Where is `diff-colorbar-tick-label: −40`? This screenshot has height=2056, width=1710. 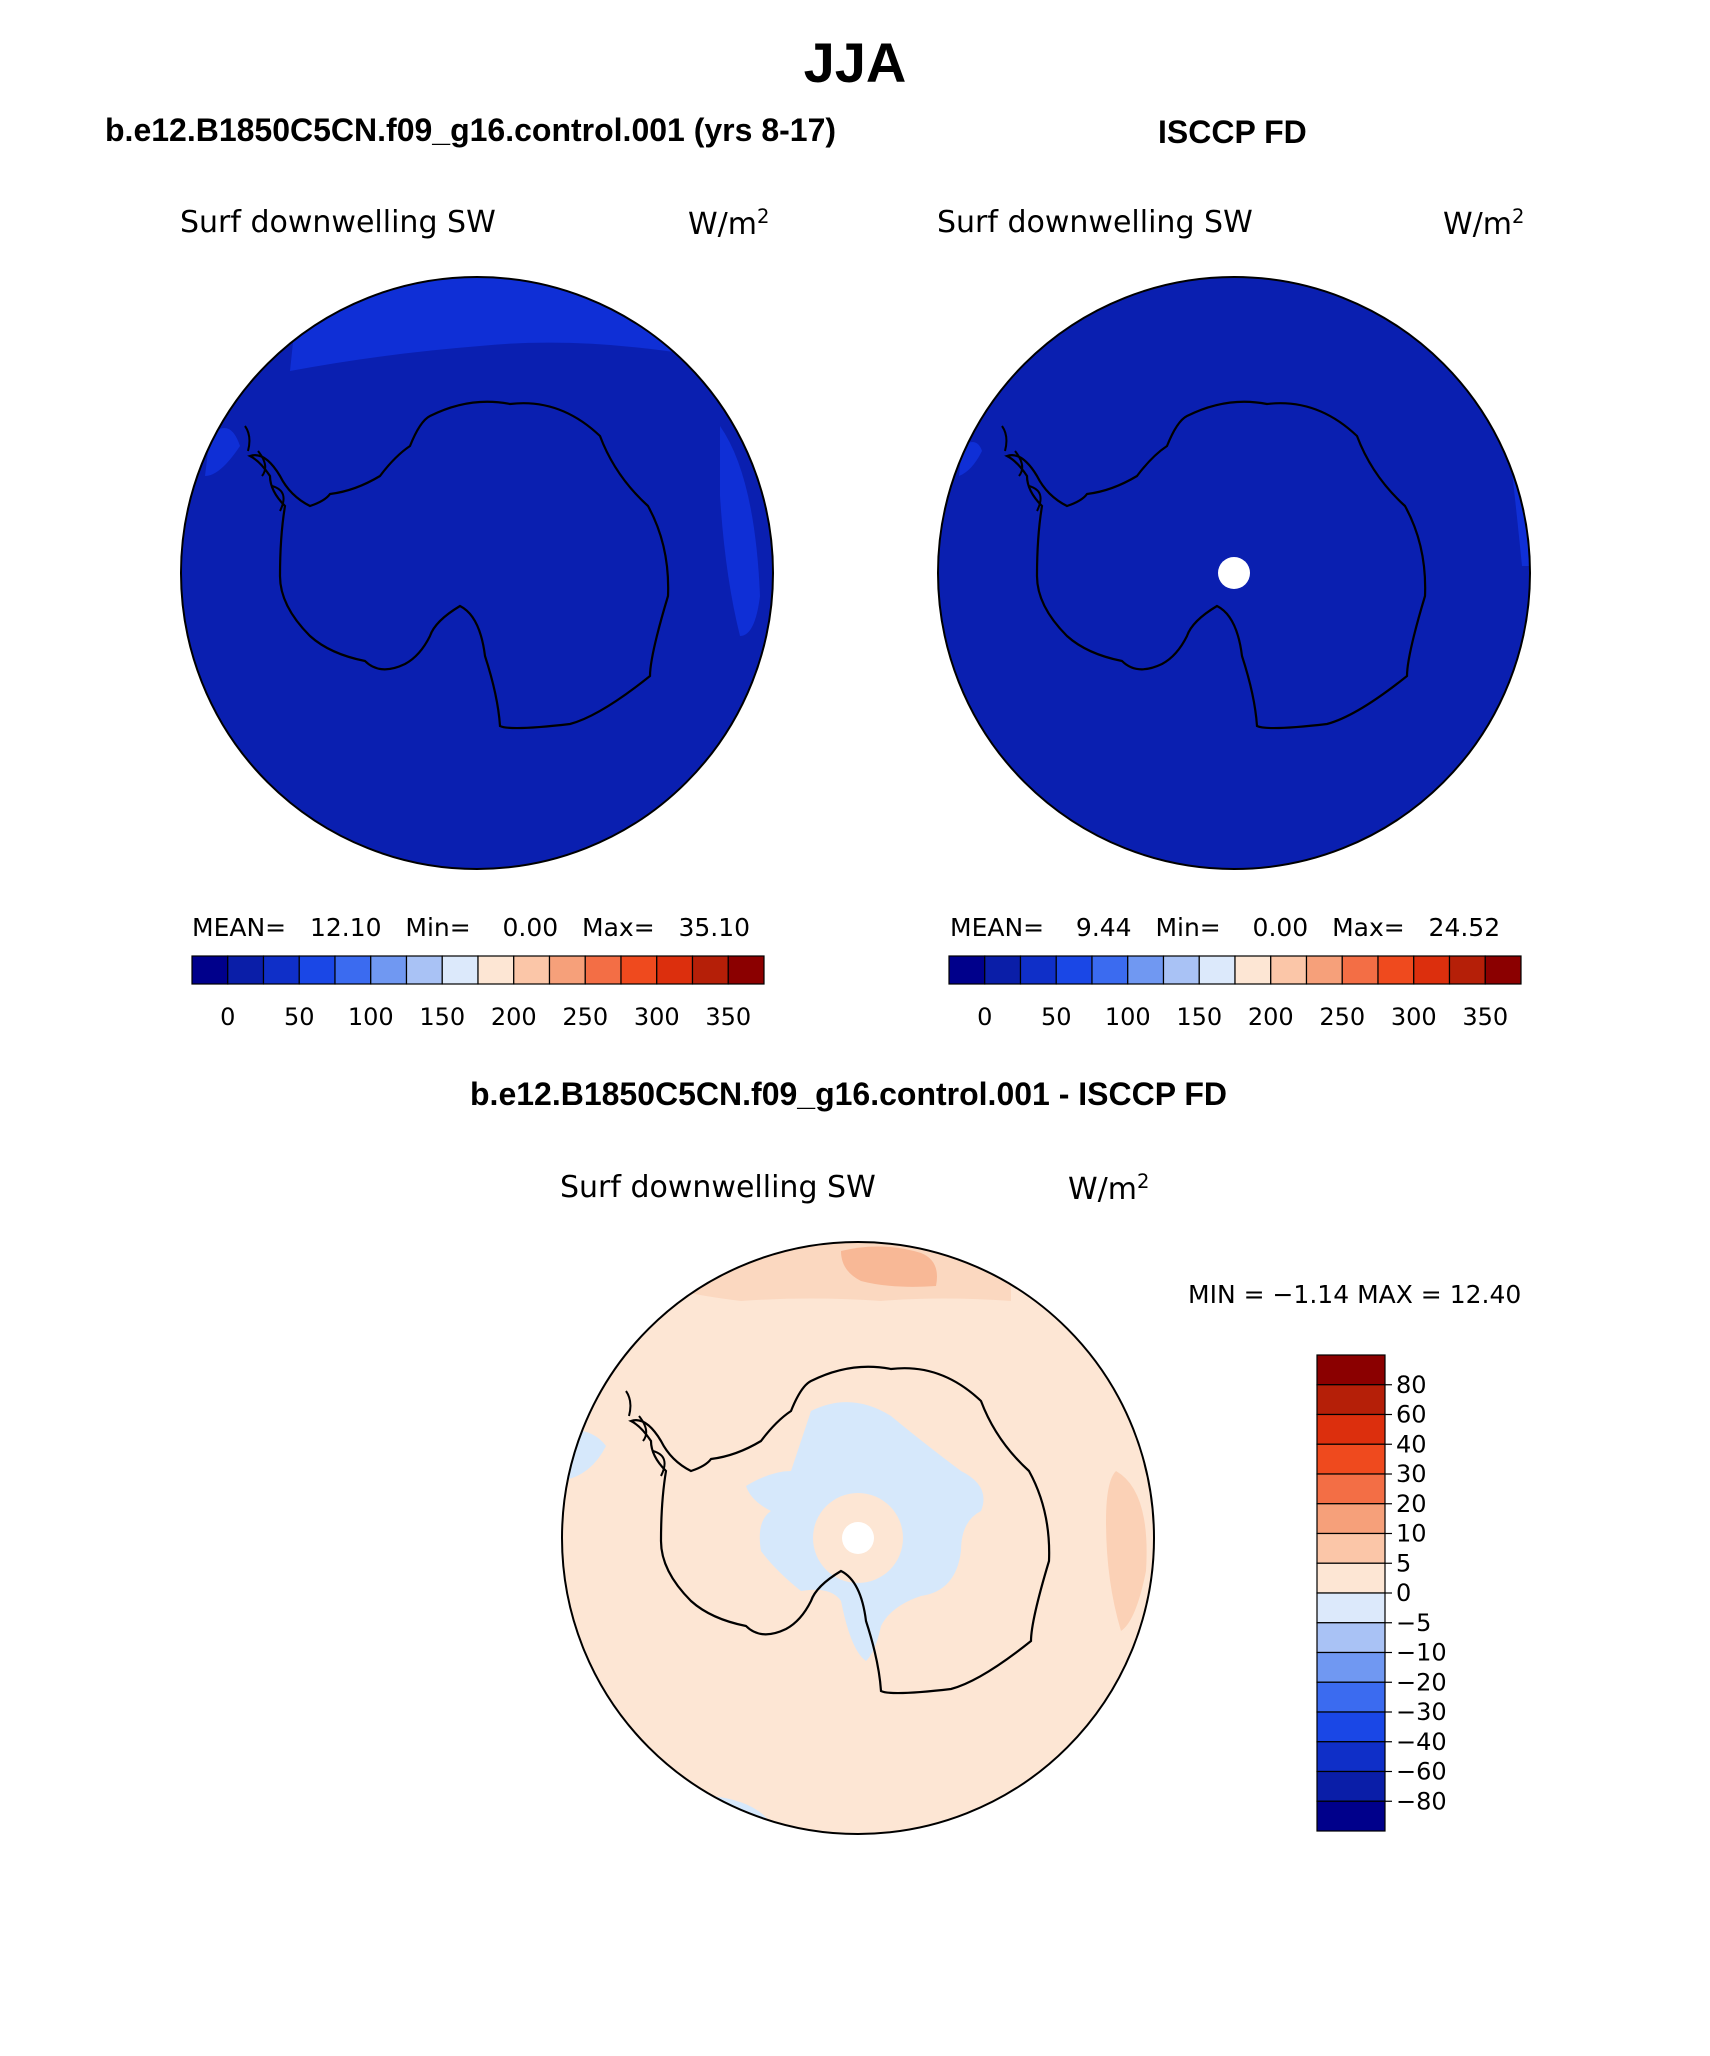
diff-colorbar-tick-label: −40 is located at coordinates (1421, 1742).